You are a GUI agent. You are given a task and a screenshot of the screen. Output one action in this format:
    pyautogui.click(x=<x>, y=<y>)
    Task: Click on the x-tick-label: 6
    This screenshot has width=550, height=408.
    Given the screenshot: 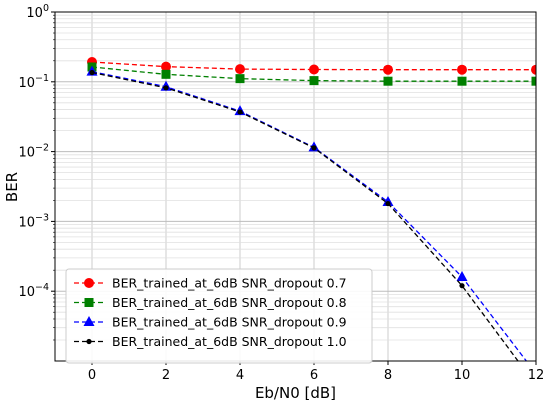 What is the action you would take?
    pyautogui.click(x=314, y=375)
    